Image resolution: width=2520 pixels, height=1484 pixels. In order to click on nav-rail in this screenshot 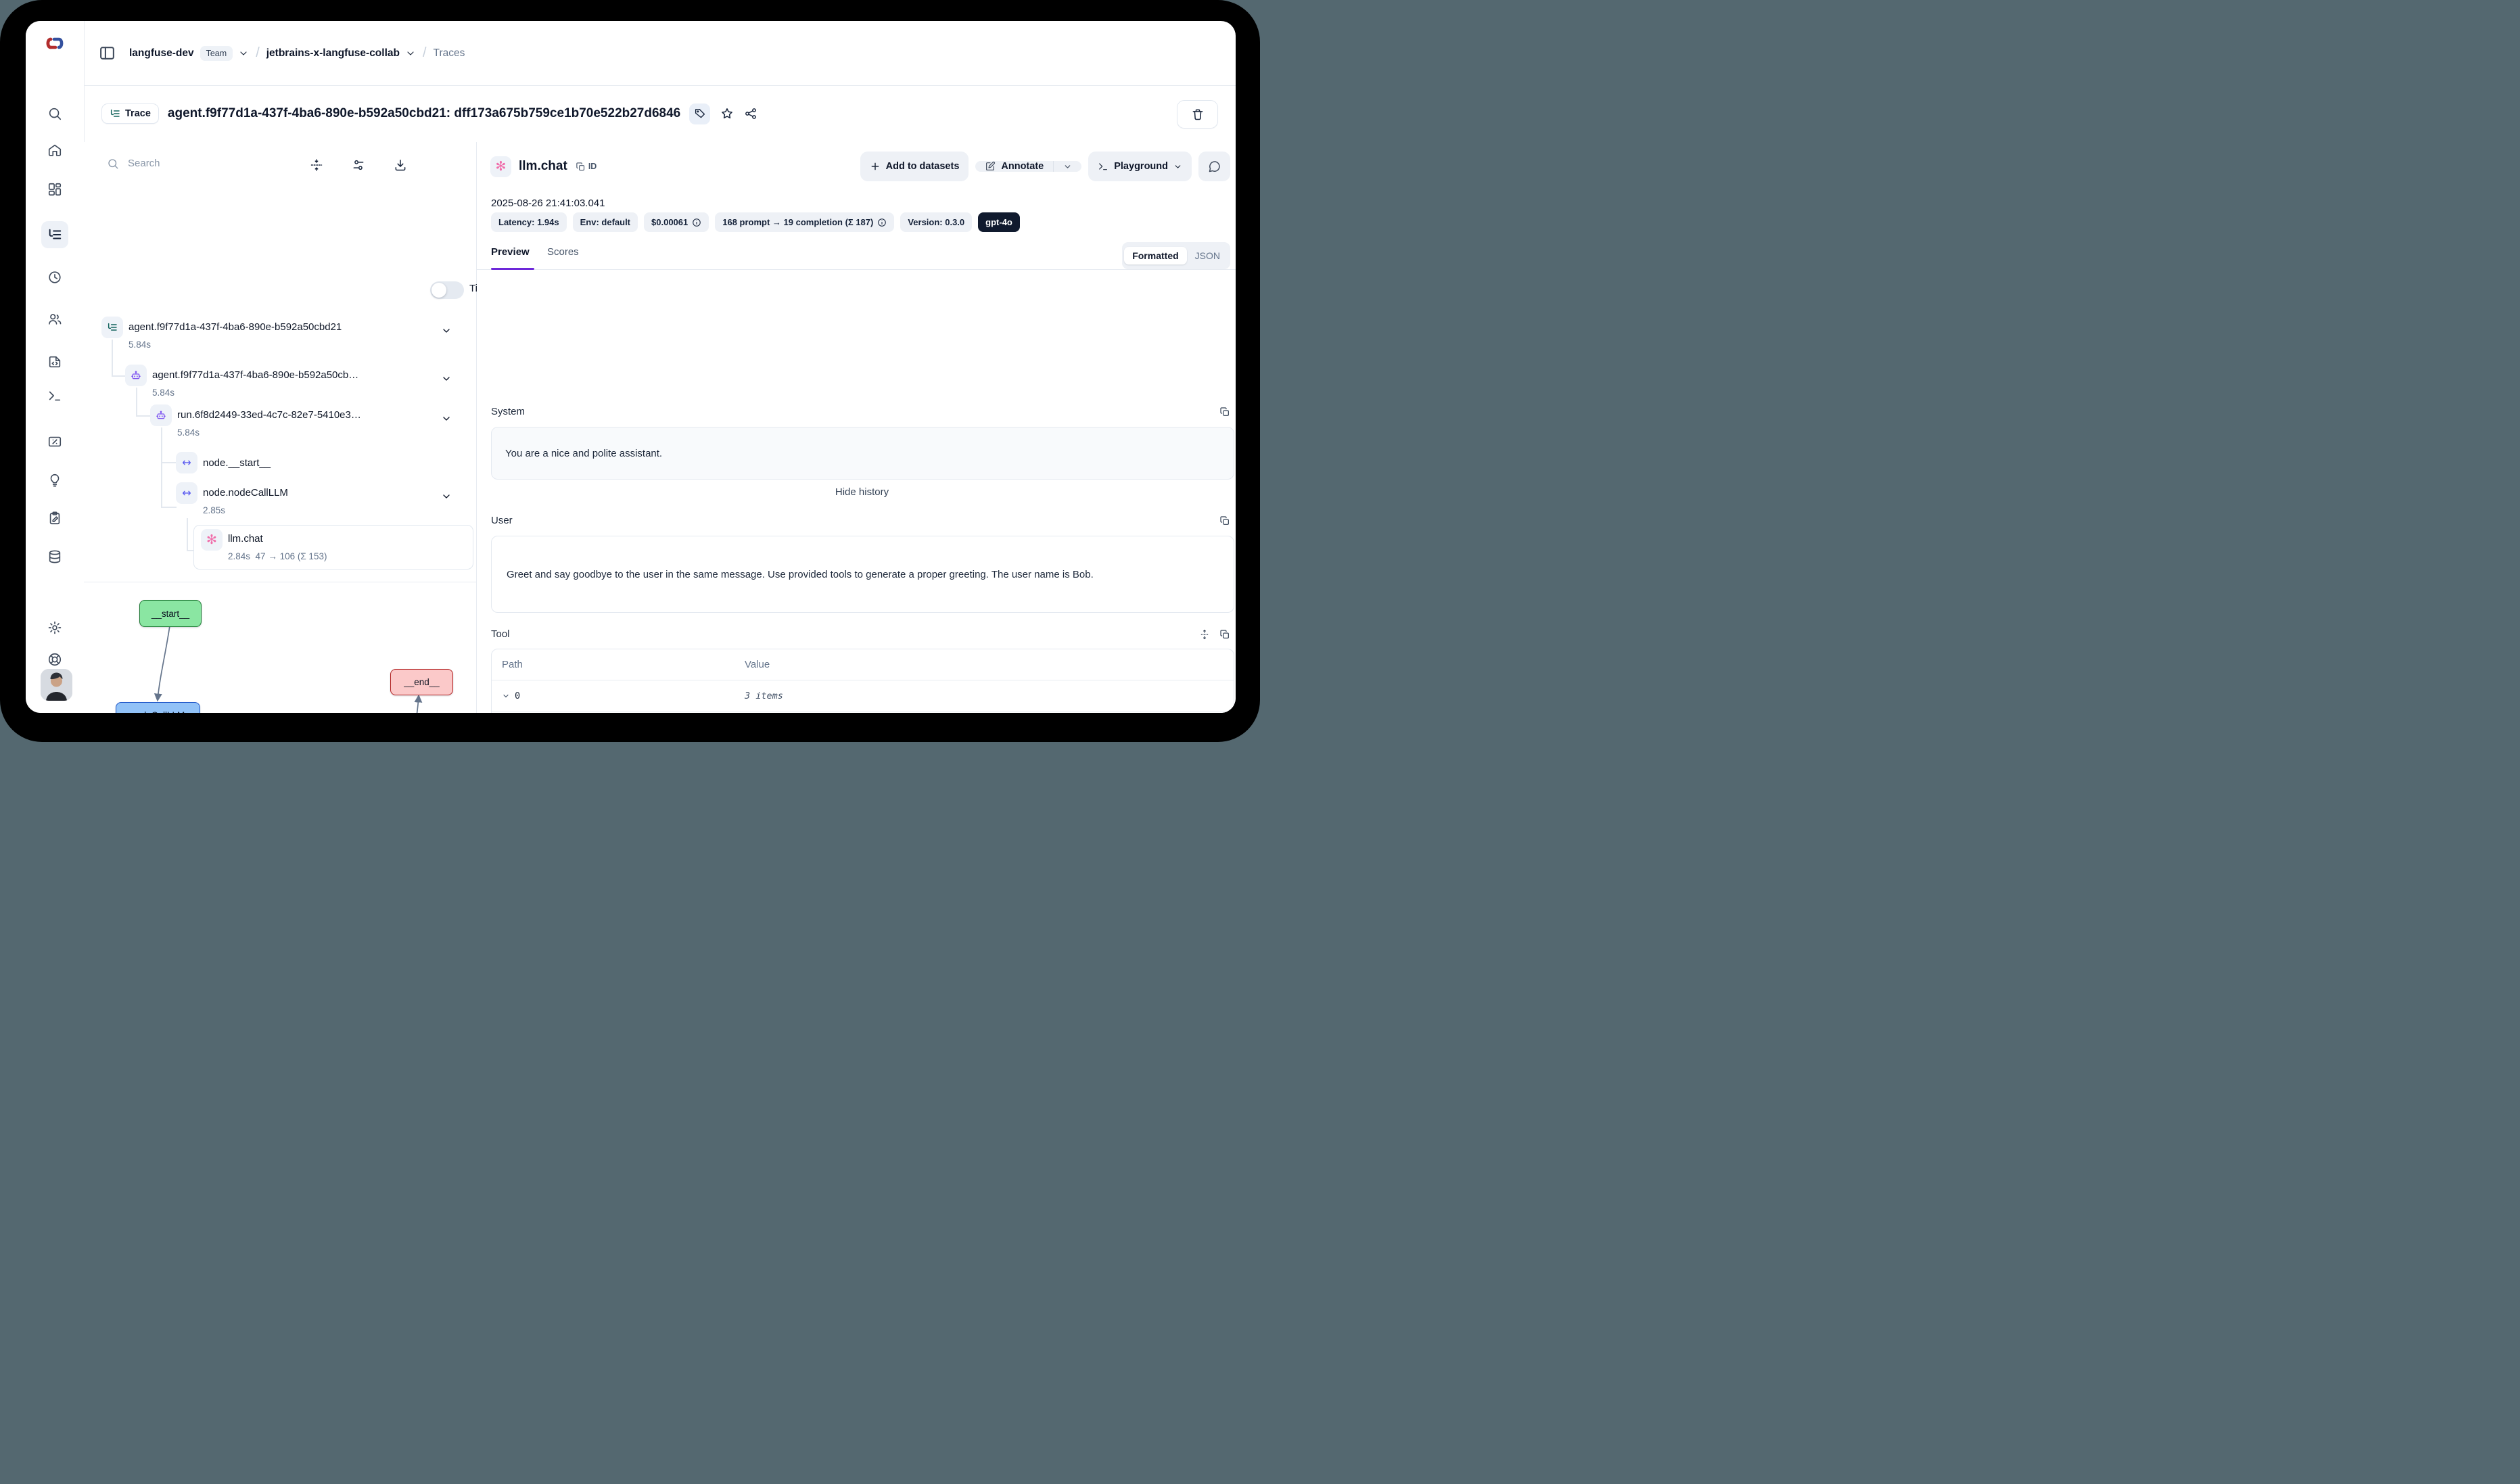, I will do `click(55, 367)`.